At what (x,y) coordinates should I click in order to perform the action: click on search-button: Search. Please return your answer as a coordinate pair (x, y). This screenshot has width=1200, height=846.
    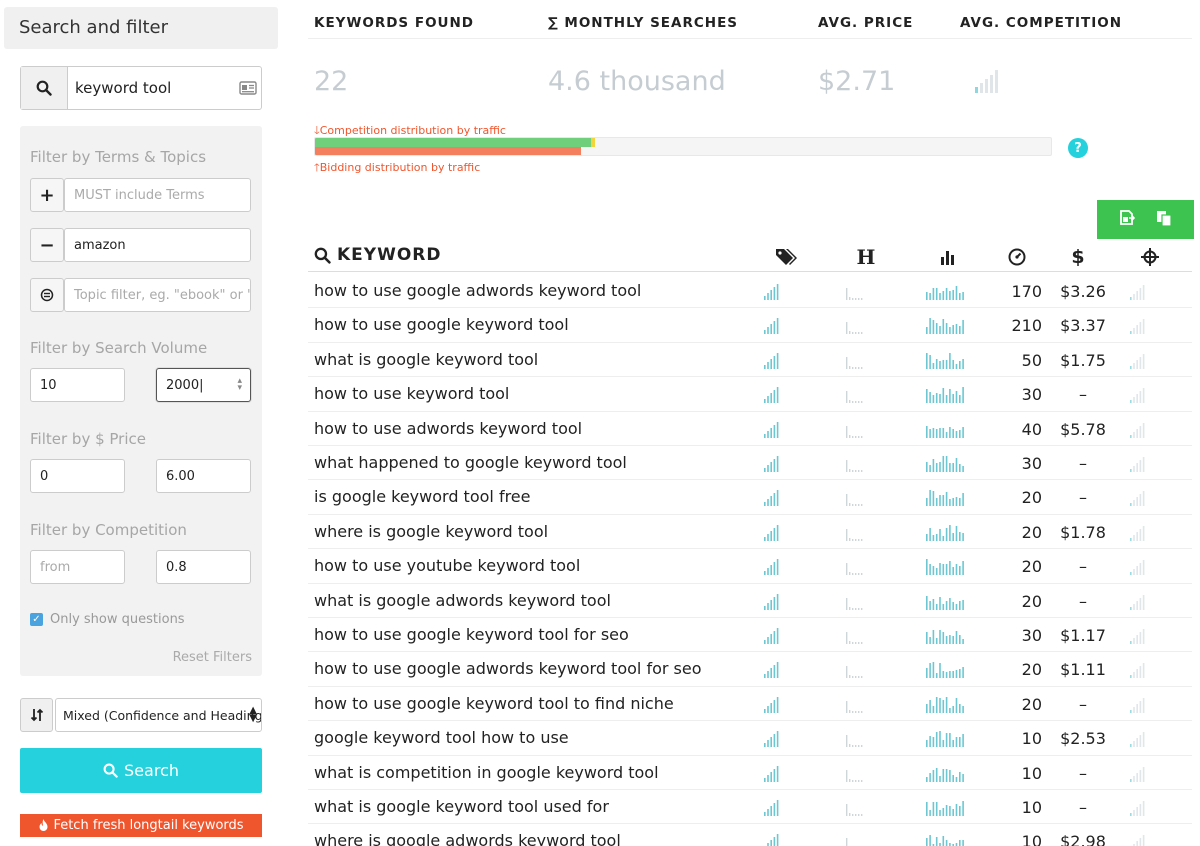
    Looking at the image, I should click on (141, 770).